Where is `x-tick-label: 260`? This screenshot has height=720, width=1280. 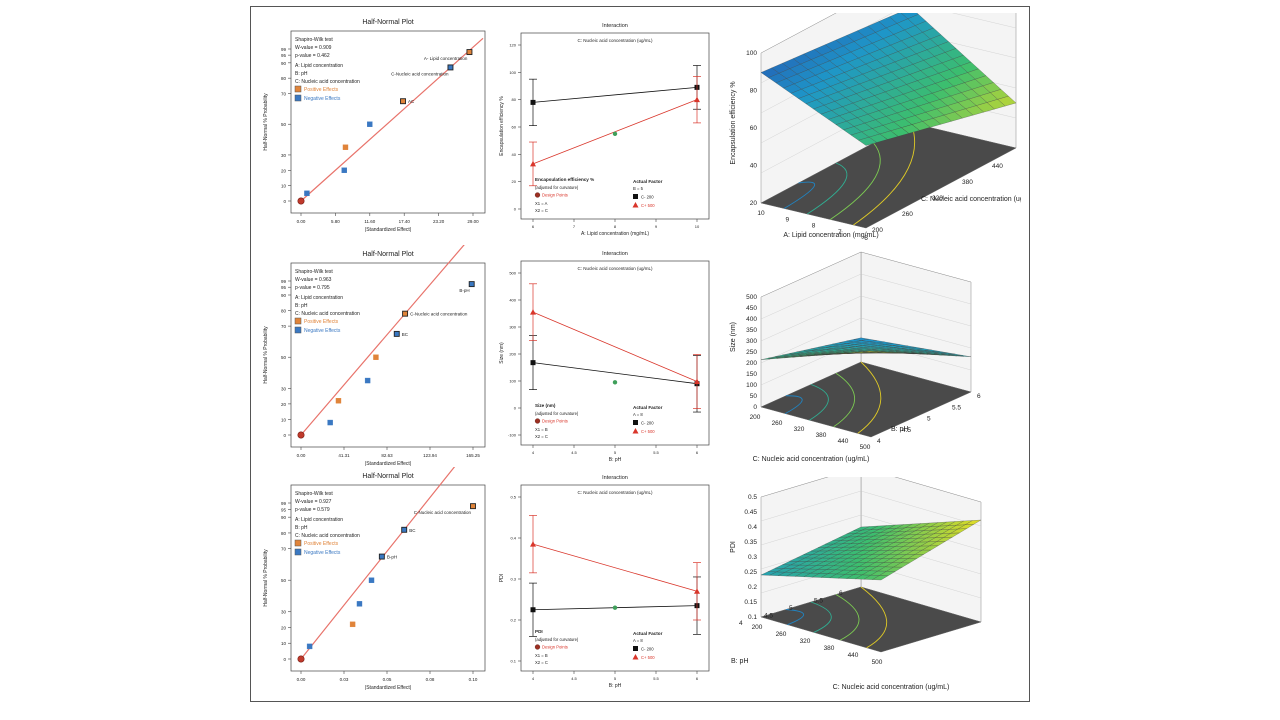 x-tick-label: 260 is located at coordinates (777, 423).